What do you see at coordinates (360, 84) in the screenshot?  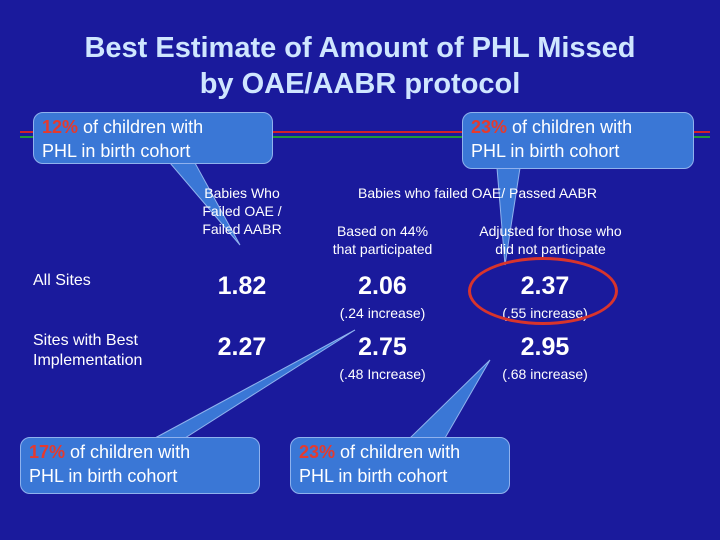 I see `title-line-2: by OAE/AABR protocol` at bounding box center [360, 84].